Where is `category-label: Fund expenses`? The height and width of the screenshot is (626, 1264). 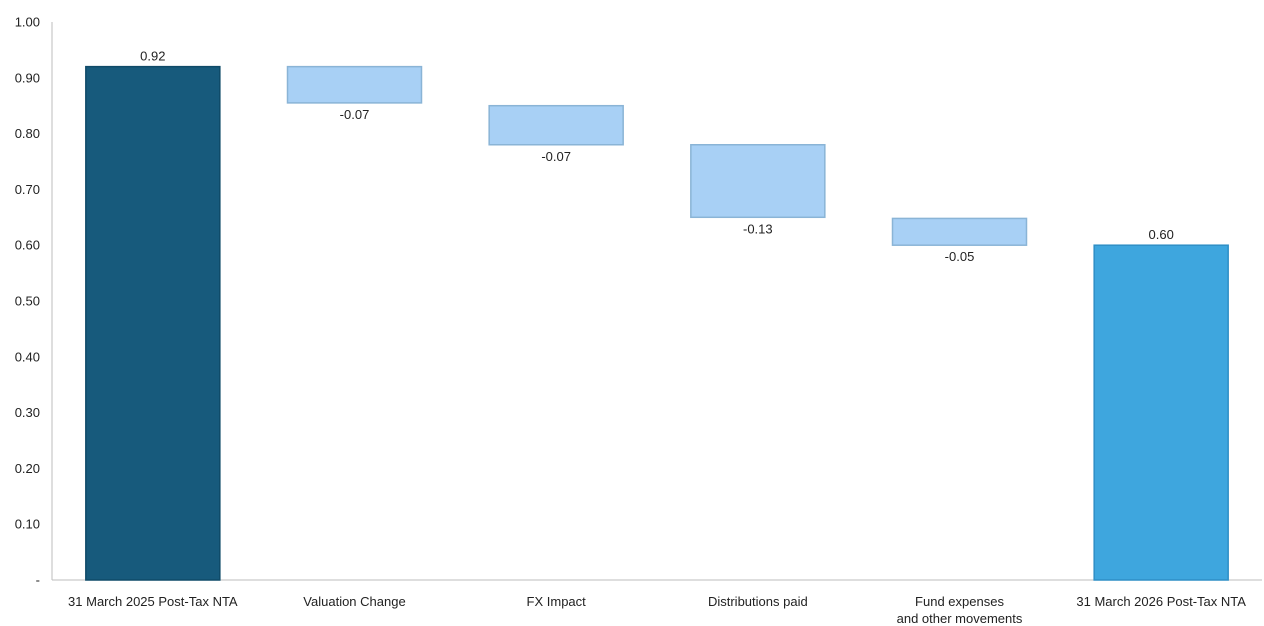 category-label: Fund expenses is located at coordinates (959, 601).